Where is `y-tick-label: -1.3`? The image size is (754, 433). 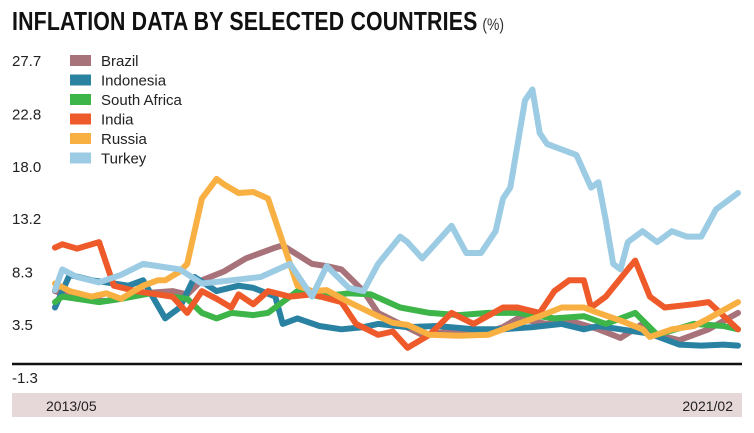 y-tick-label: -1.3 is located at coordinates (25, 378).